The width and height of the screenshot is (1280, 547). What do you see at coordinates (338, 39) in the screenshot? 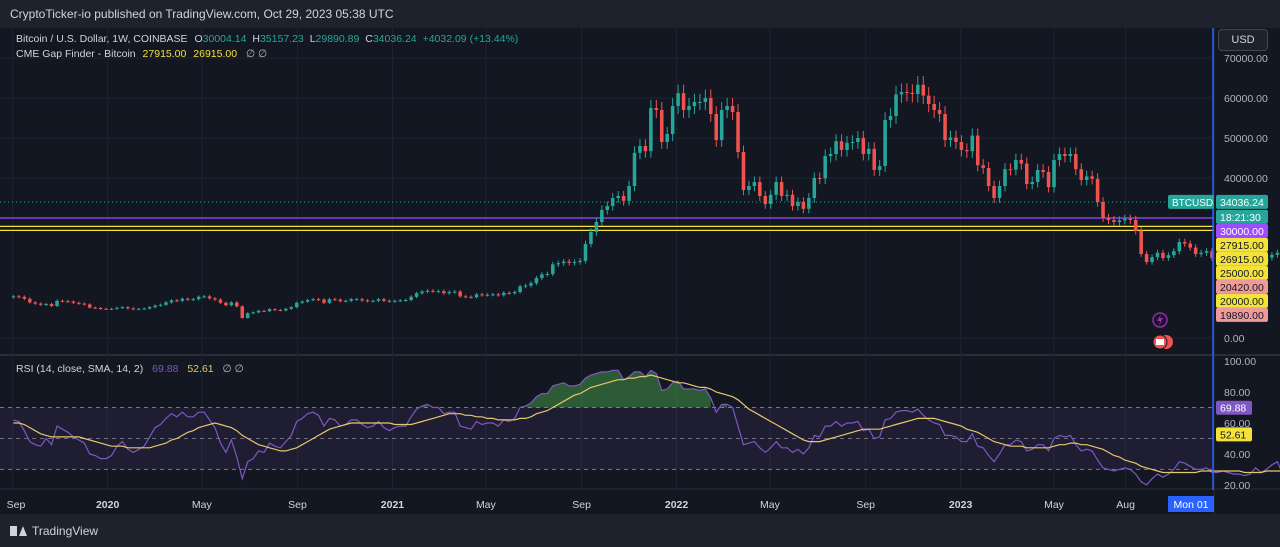
I see `low-value: 29890.89` at bounding box center [338, 39].